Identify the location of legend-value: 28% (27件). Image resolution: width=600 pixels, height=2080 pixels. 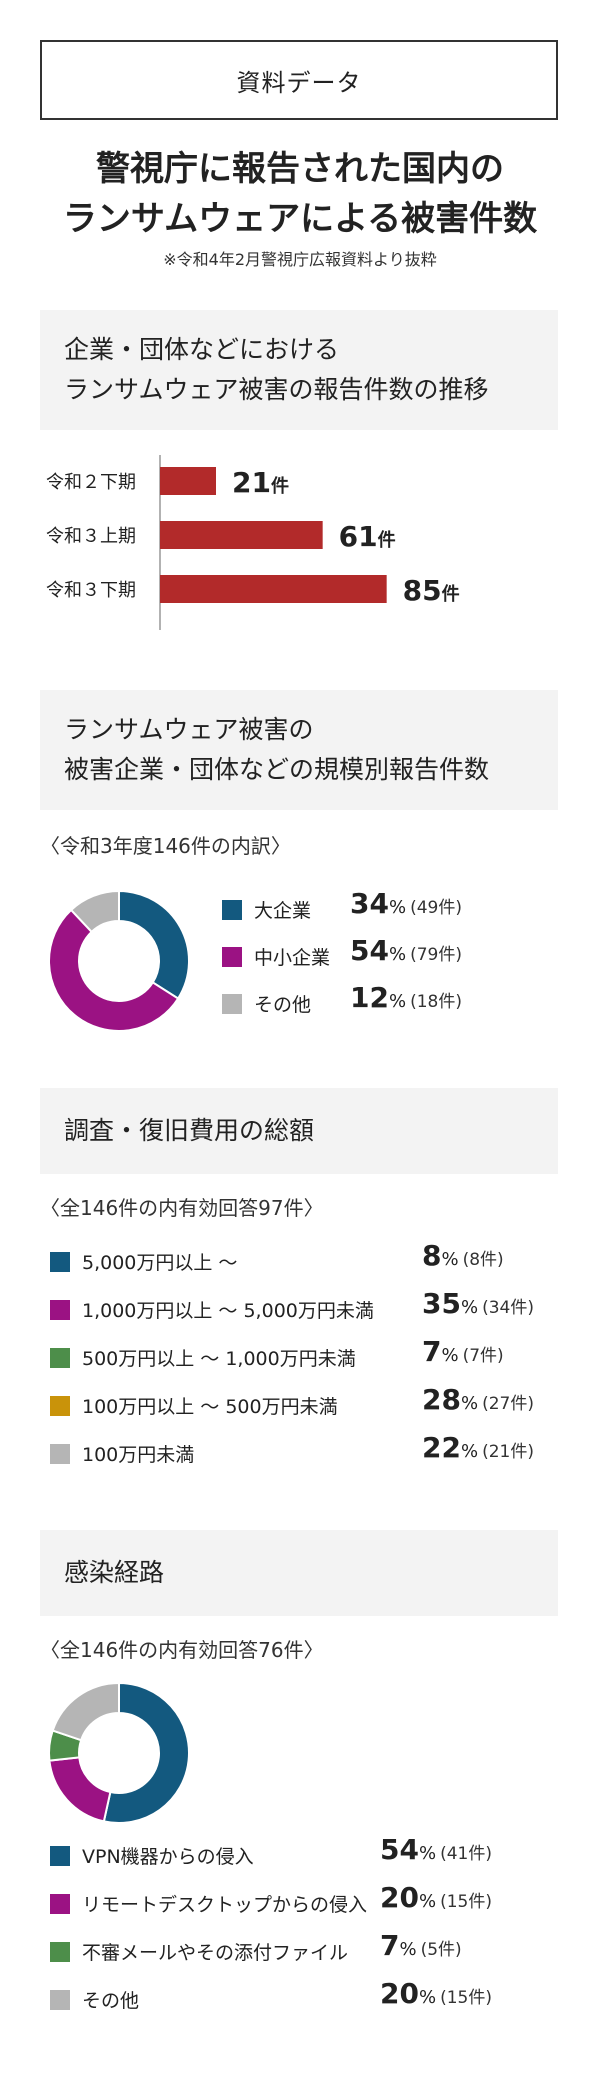
(478, 1399).